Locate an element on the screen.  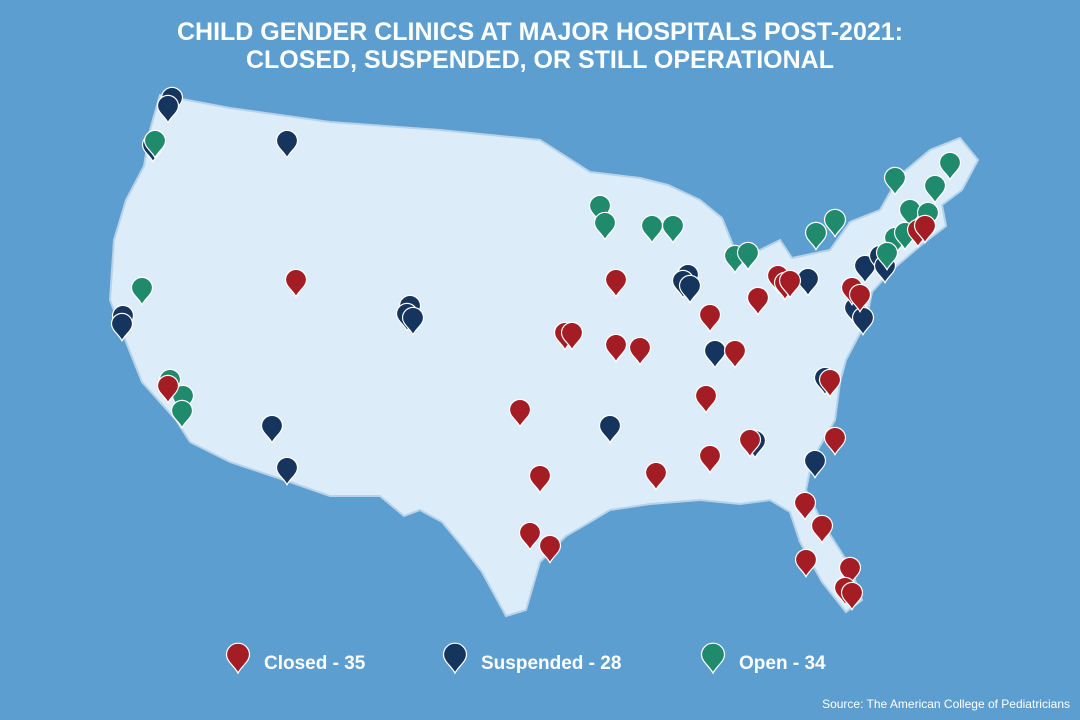
title-line: CLOSED, SUSPENDED, OR STILL OPERATIONAL is located at coordinates (540, 60).